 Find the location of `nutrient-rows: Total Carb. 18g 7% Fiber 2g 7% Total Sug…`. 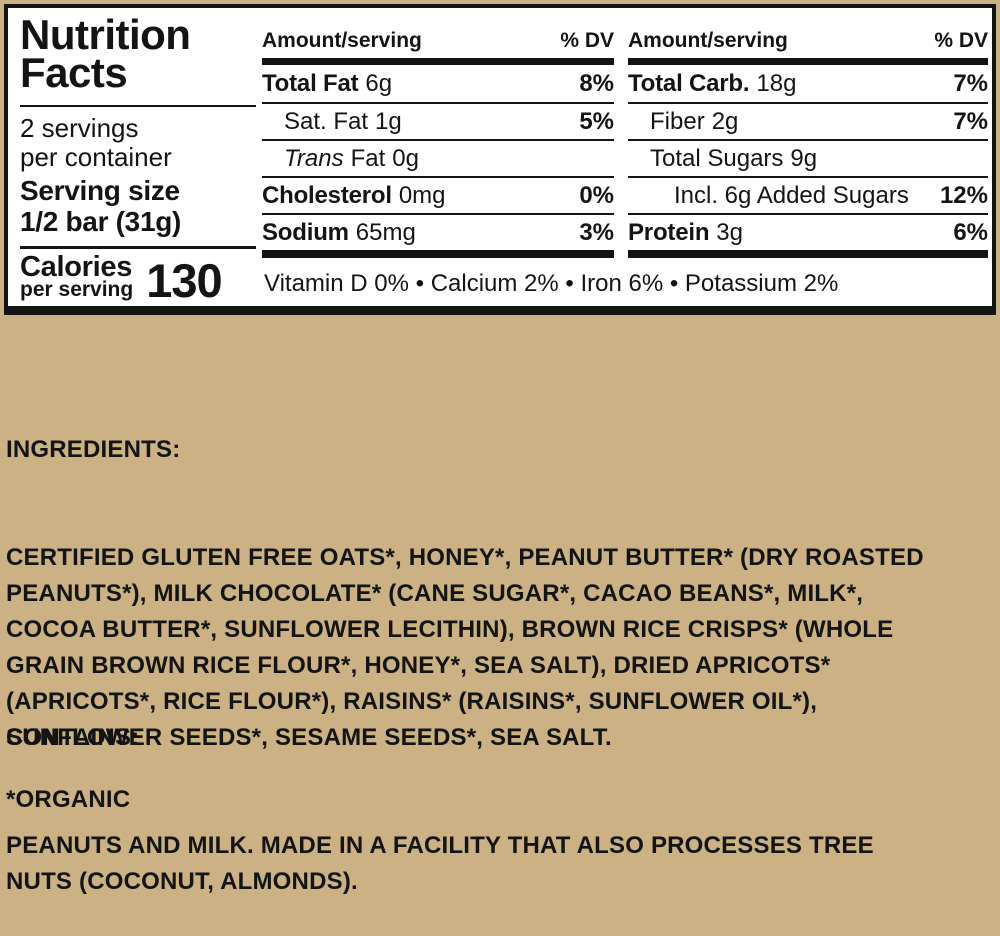

nutrient-rows: Total Carb. 18g 7% Fiber 2g 7% Total Sug… is located at coordinates (808, 157).